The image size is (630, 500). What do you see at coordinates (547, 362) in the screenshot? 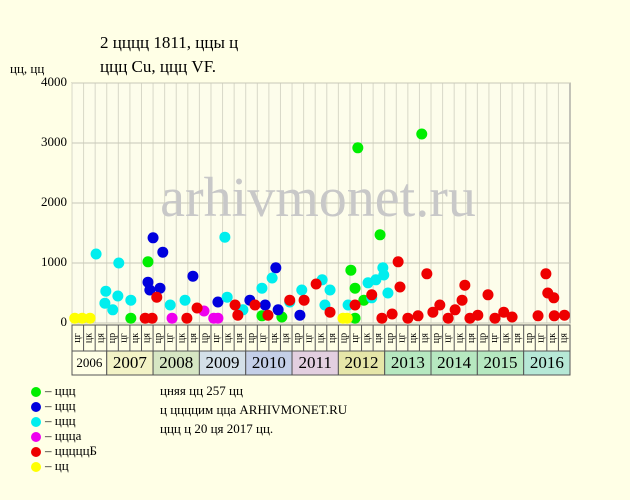
I see `year-label: 2016` at bounding box center [547, 362].